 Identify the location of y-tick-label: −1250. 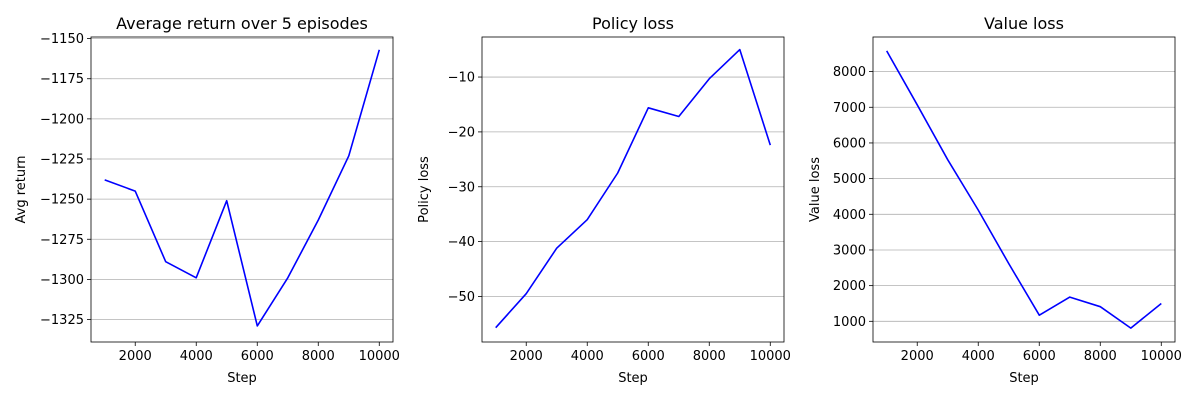
(62, 200).